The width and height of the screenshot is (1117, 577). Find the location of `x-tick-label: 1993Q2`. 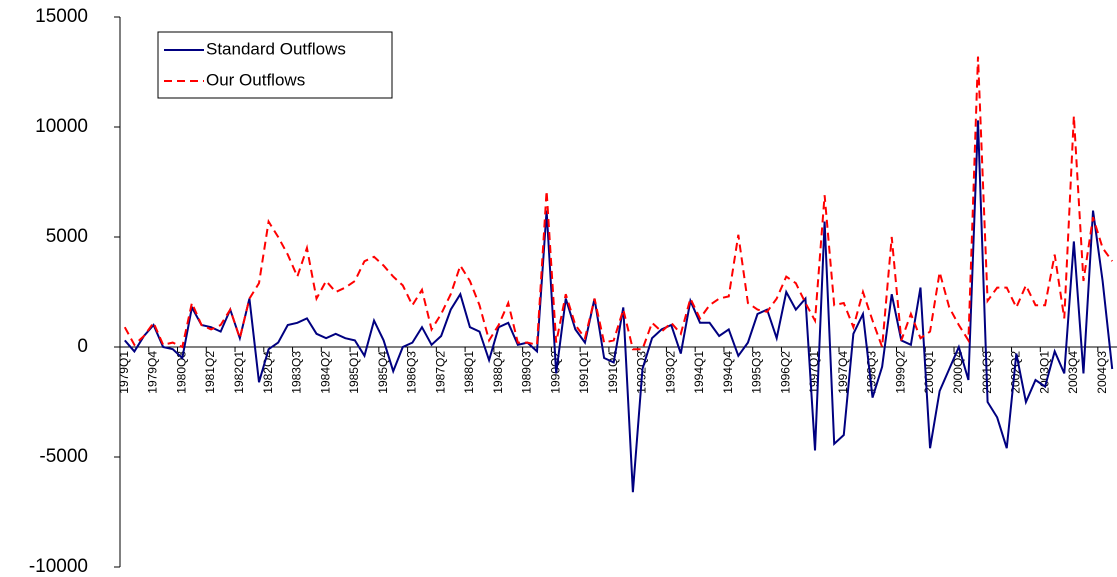

x-tick-label: 1993Q2 is located at coordinates (670, 372).